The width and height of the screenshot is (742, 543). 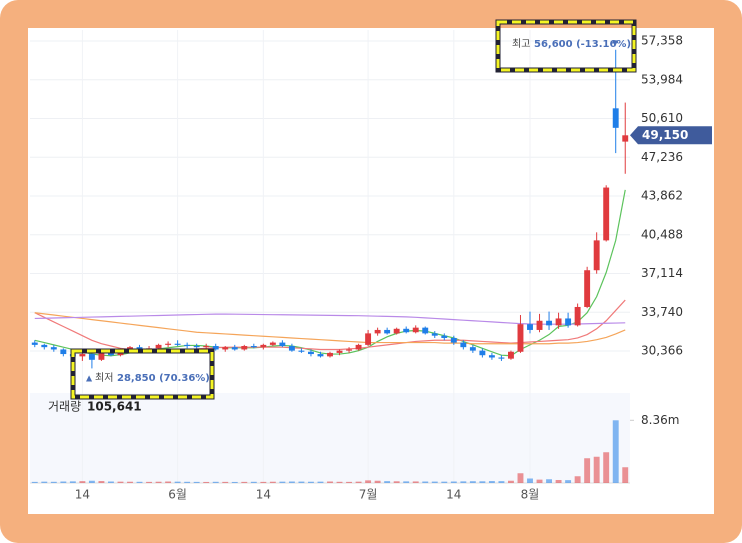 I want to click on low-label: 최저, so click(x=104, y=378).